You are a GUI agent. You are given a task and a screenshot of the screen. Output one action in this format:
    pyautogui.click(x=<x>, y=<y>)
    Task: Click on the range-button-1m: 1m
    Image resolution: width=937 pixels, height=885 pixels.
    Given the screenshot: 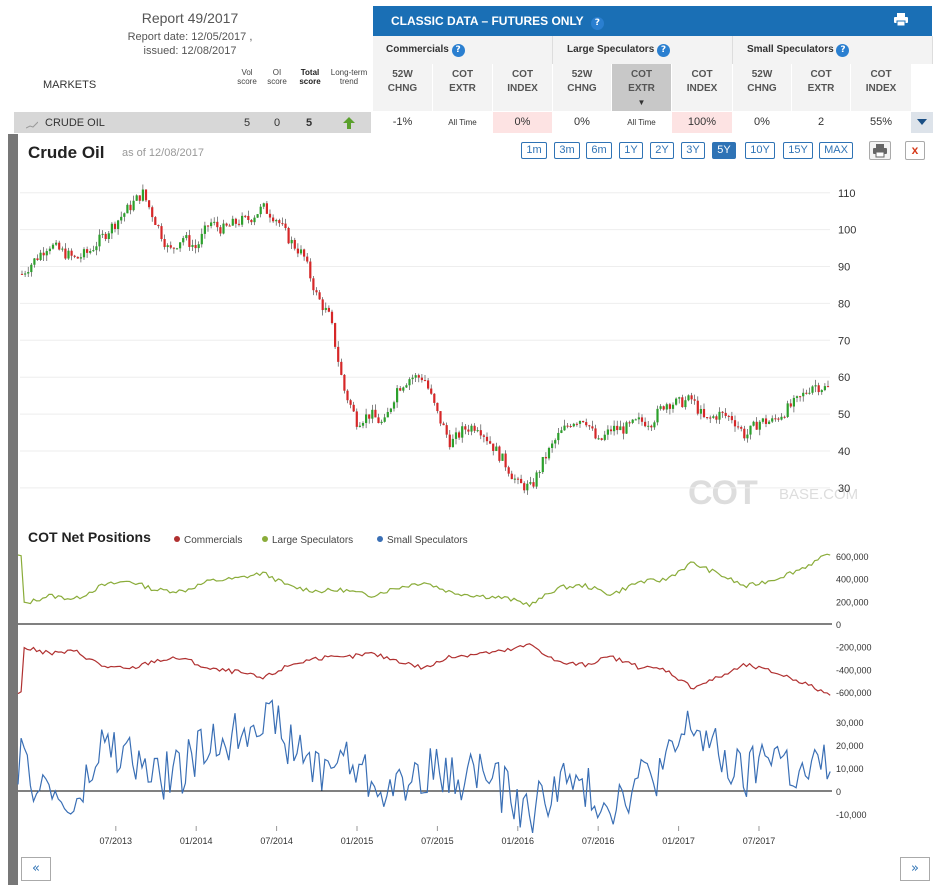 What is the action you would take?
    pyautogui.click(x=534, y=150)
    